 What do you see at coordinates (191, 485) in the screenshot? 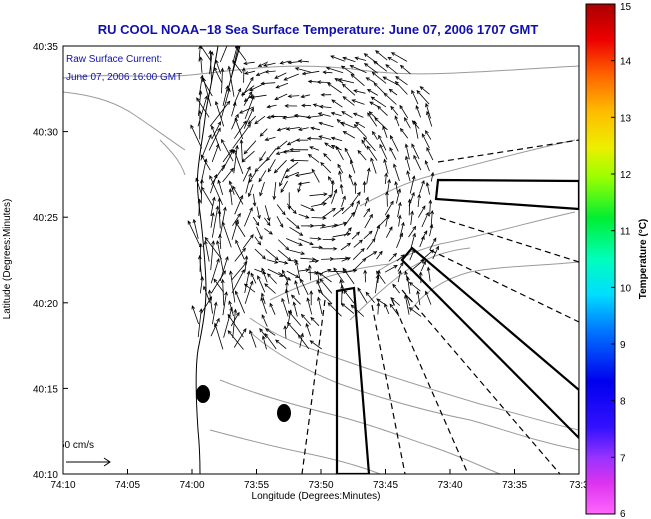
I see `x-tick-label: 74:00` at bounding box center [191, 485].